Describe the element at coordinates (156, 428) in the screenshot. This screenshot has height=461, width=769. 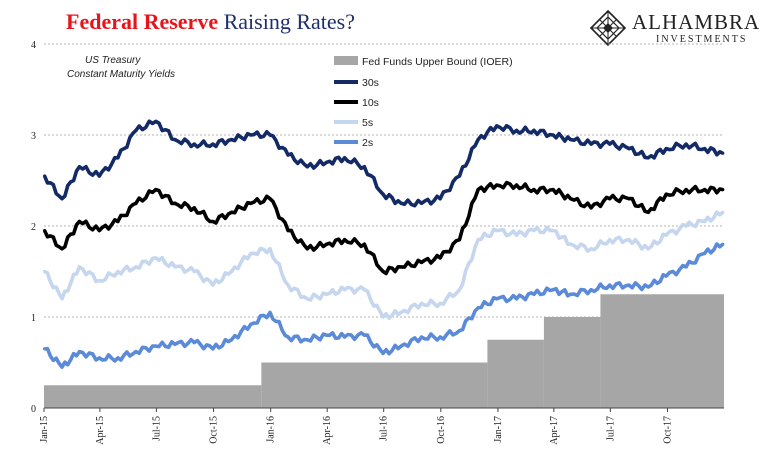
I see `x-tick-label-Jul-15: Jul-15` at that location.